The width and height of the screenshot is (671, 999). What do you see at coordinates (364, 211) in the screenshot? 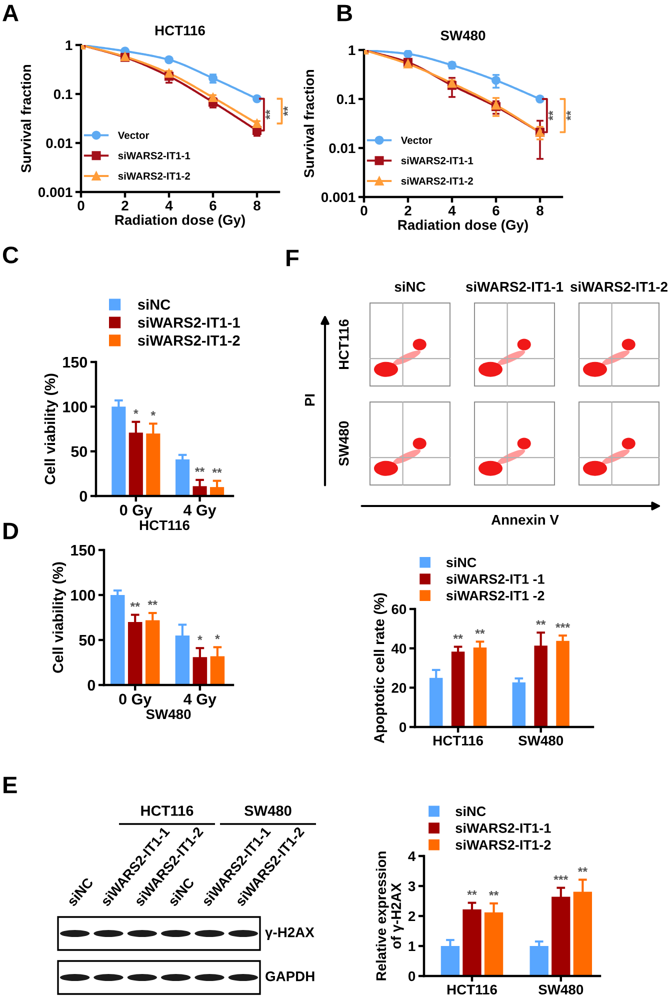
I see `x-tick-label: 0` at bounding box center [364, 211].